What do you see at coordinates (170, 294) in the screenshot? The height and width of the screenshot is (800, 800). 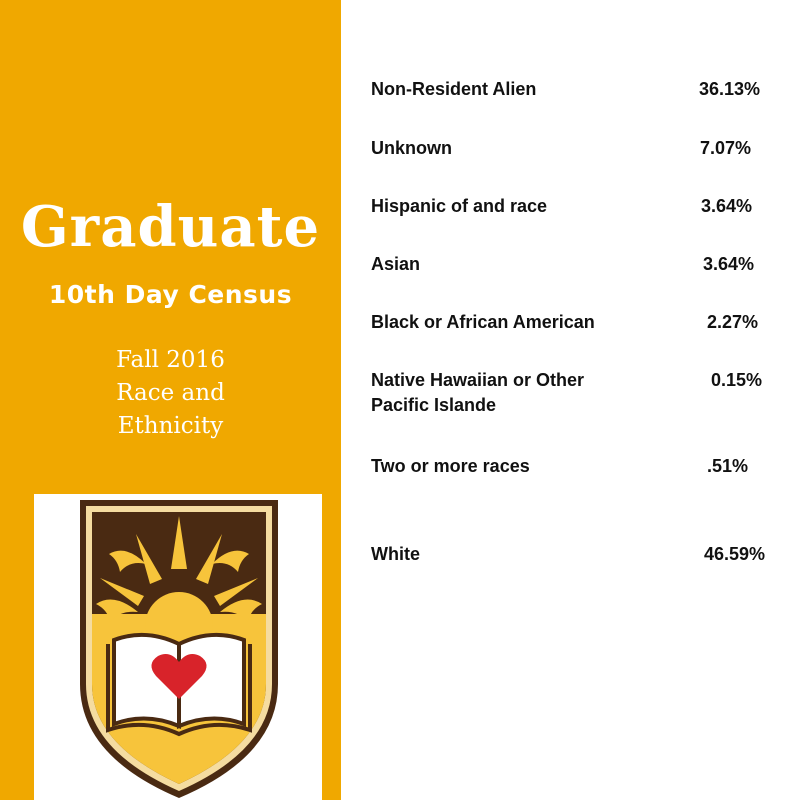 I see `census-heading: 10th Day Census` at bounding box center [170, 294].